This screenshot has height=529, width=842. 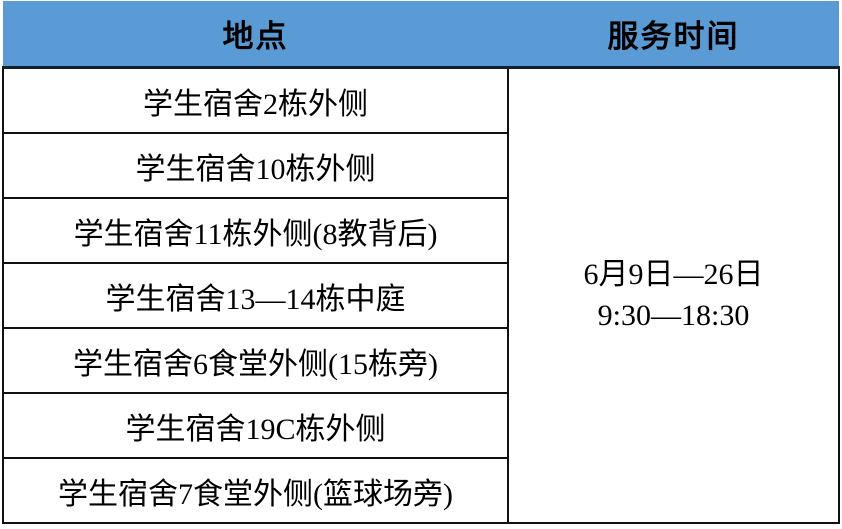 I want to click on table-row: 学生宿舍6食堂外侧(15栋旁), so click(x=420, y=360).